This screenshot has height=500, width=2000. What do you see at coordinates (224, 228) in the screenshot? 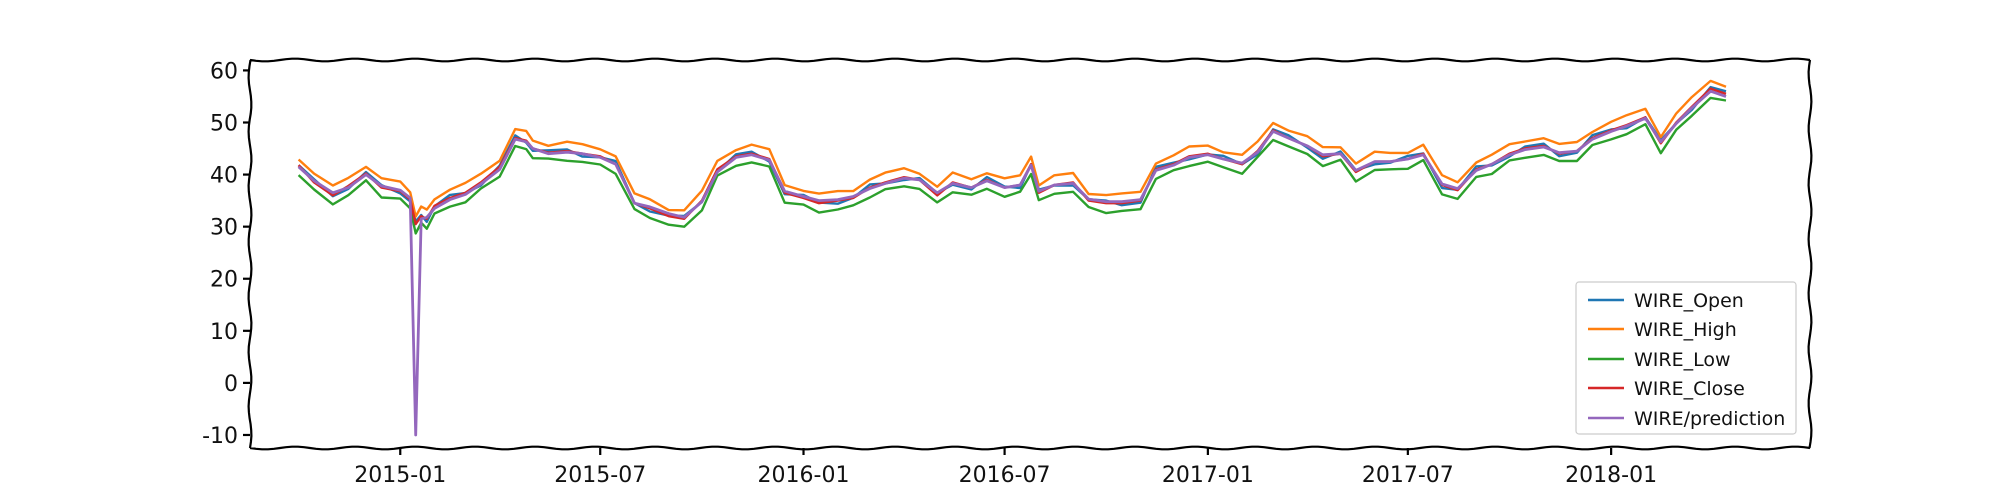
I see `y-tick-label: 30` at bounding box center [224, 228].